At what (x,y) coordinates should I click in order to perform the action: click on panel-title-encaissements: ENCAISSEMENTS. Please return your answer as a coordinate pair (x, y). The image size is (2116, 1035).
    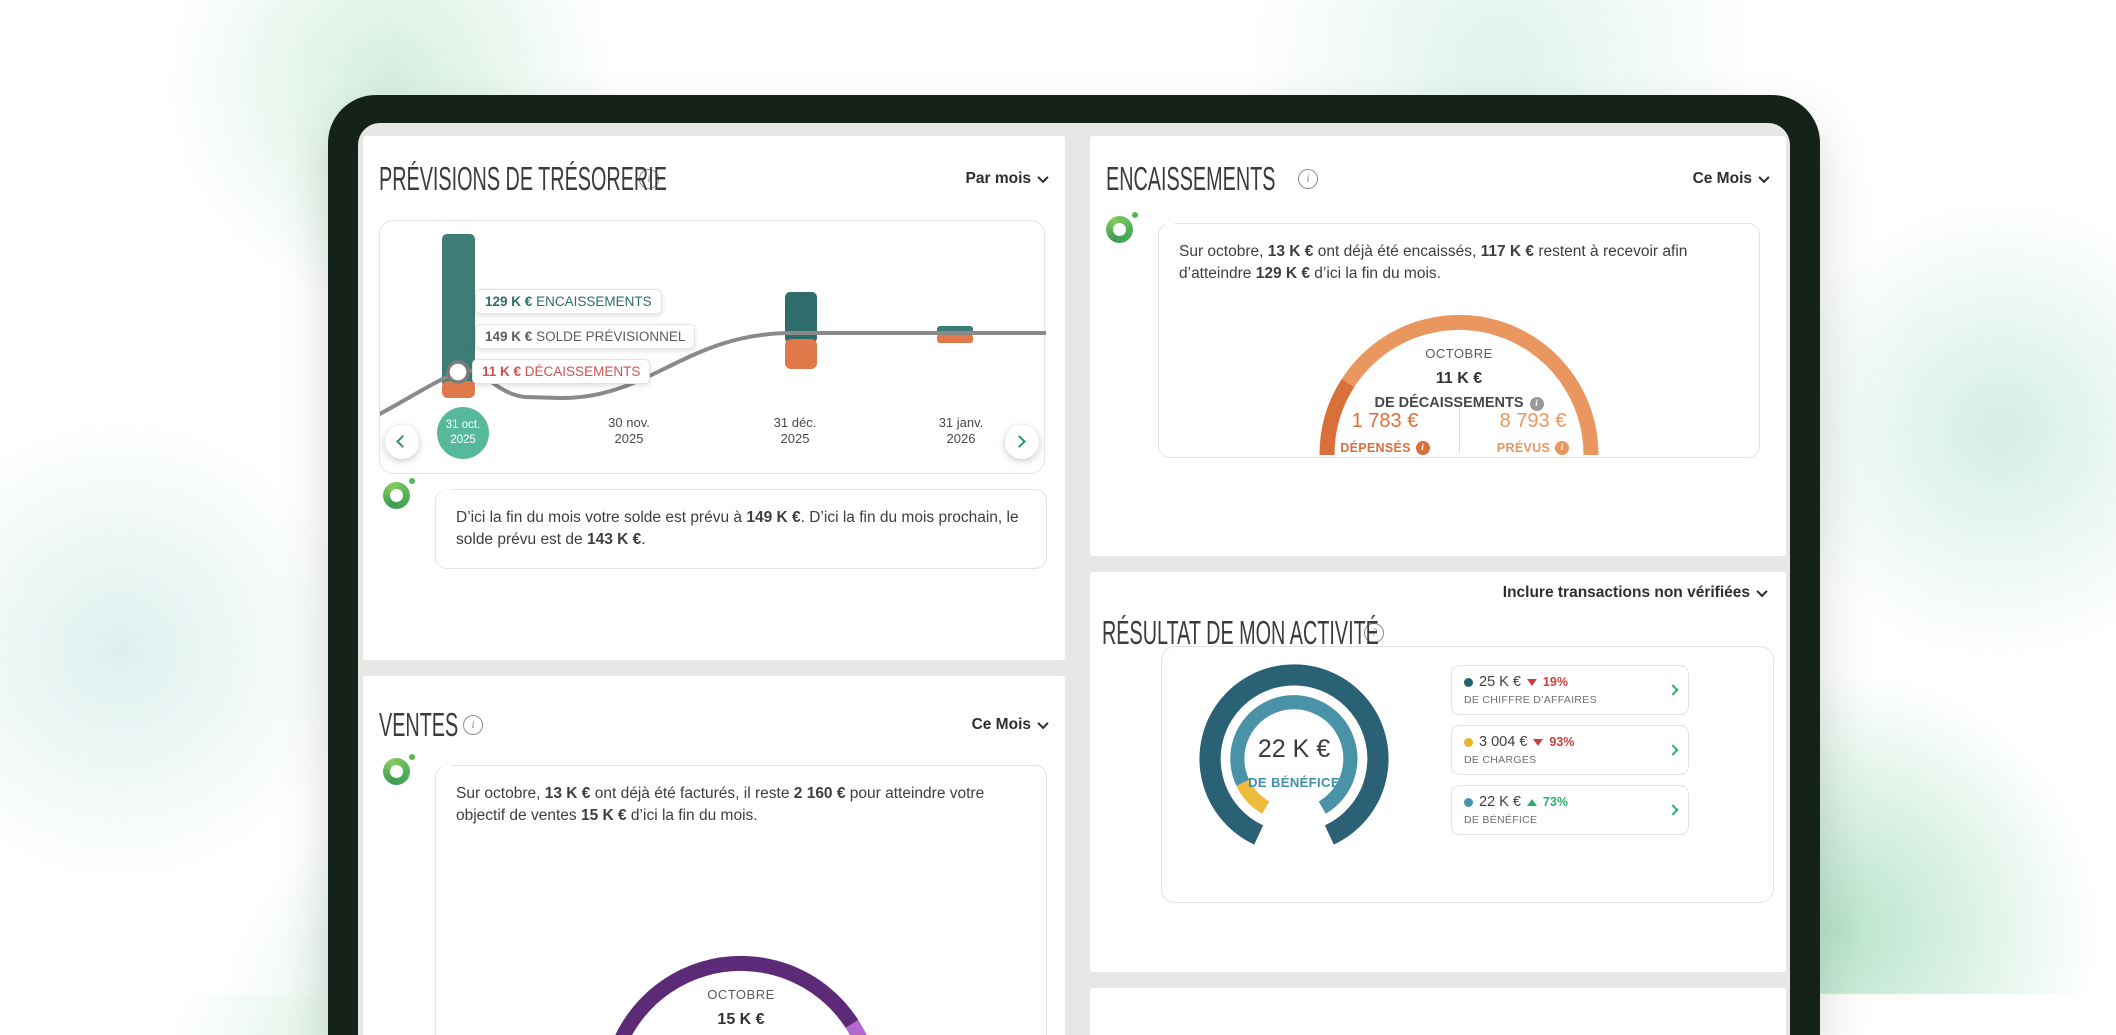
    Looking at the image, I should click on (1191, 178).